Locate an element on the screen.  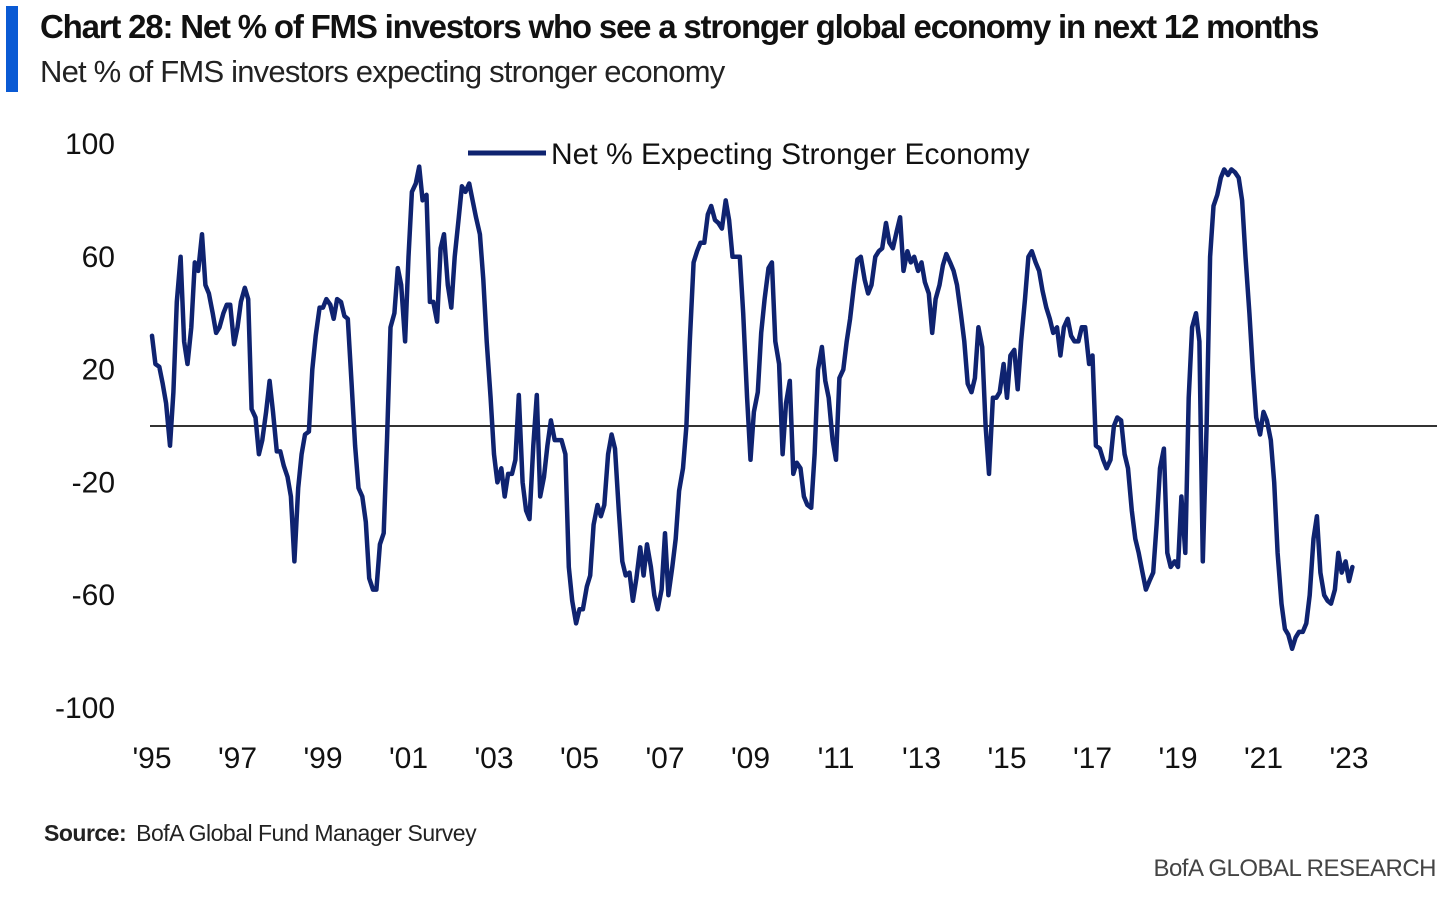
title-accent-bar is located at coordinates (12, 49).